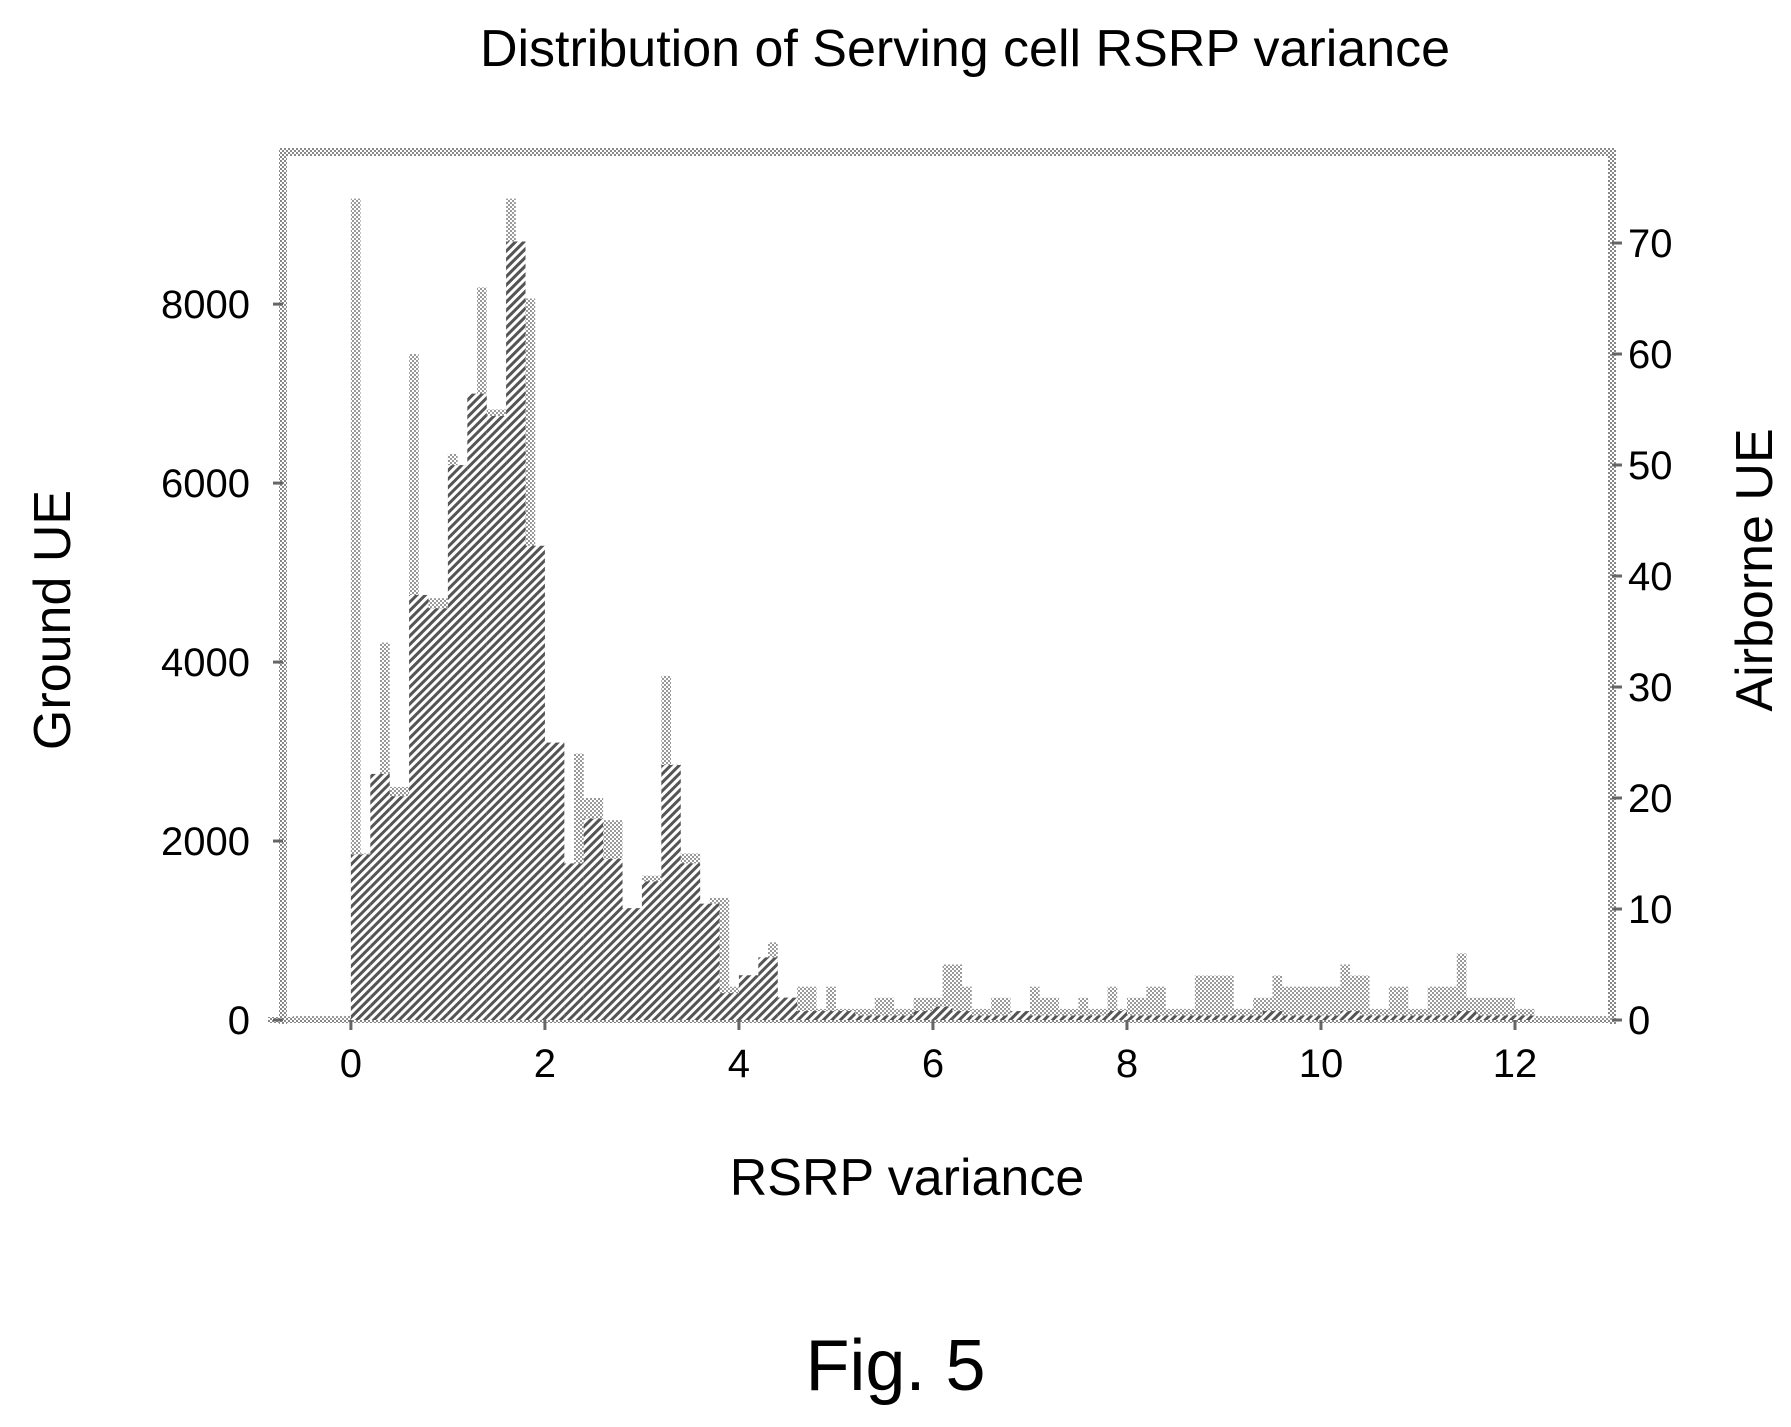  I want to click on figure-caption: Fig. 5, so click(895, 1366).